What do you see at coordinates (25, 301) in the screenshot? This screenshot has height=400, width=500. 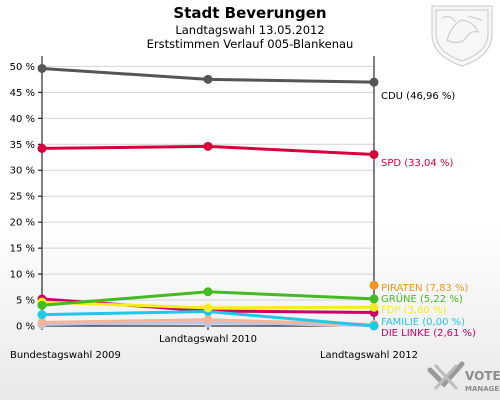 I see `y-tick-label: 5 %` at bounding box center [25, 301].